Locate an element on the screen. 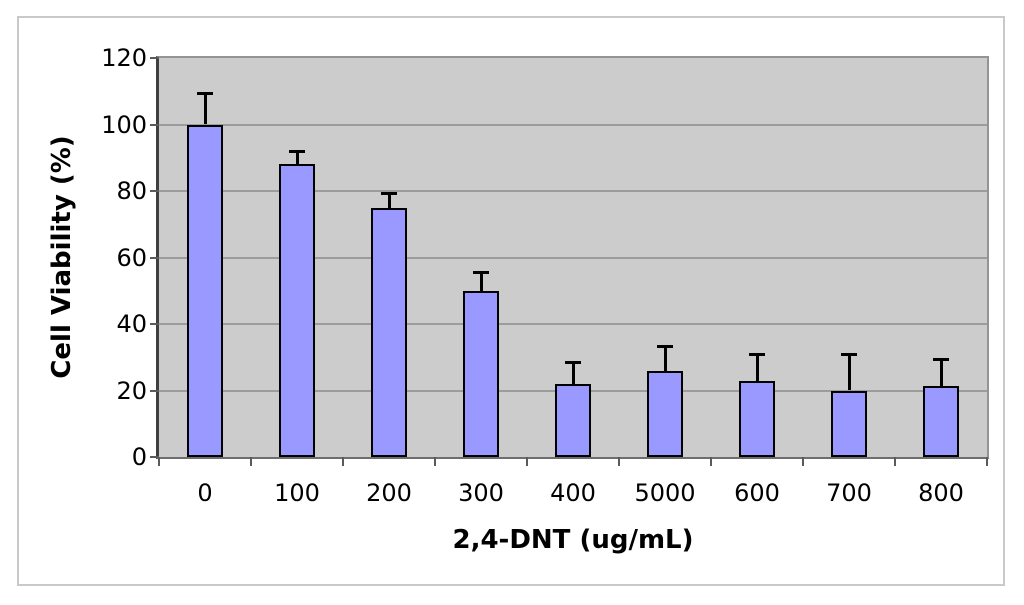 This screenshot has height=605, width=1024. x-tick-label: 600 is located at coordinates (757, 493).